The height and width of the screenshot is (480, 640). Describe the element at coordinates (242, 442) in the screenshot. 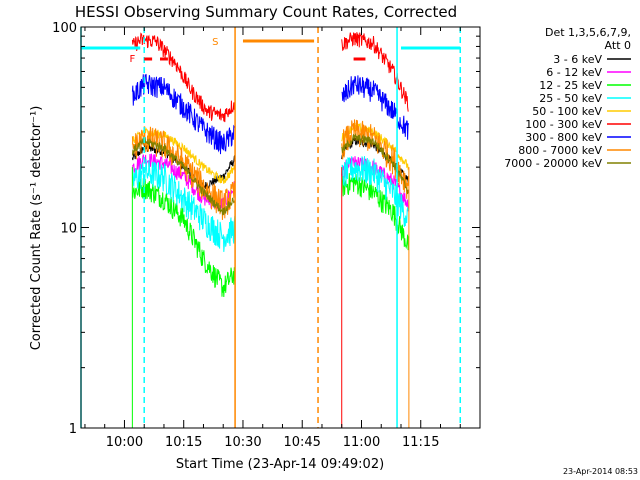

I see `x-tick-label: 10:30` at that location.